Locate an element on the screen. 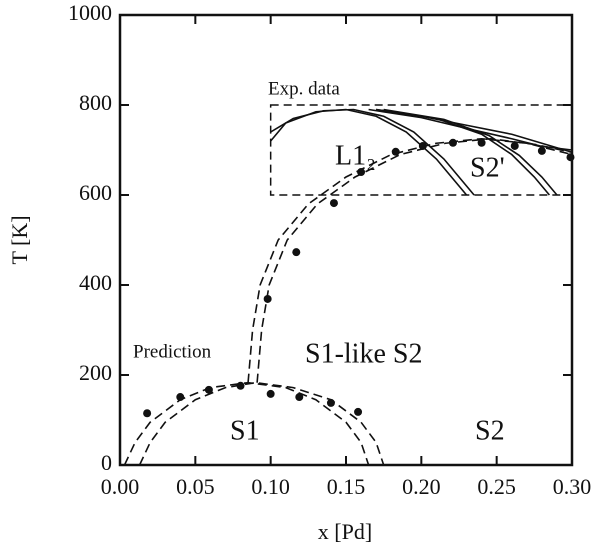  x-tick-label: 0.30 is located at coordinates (572, 486).